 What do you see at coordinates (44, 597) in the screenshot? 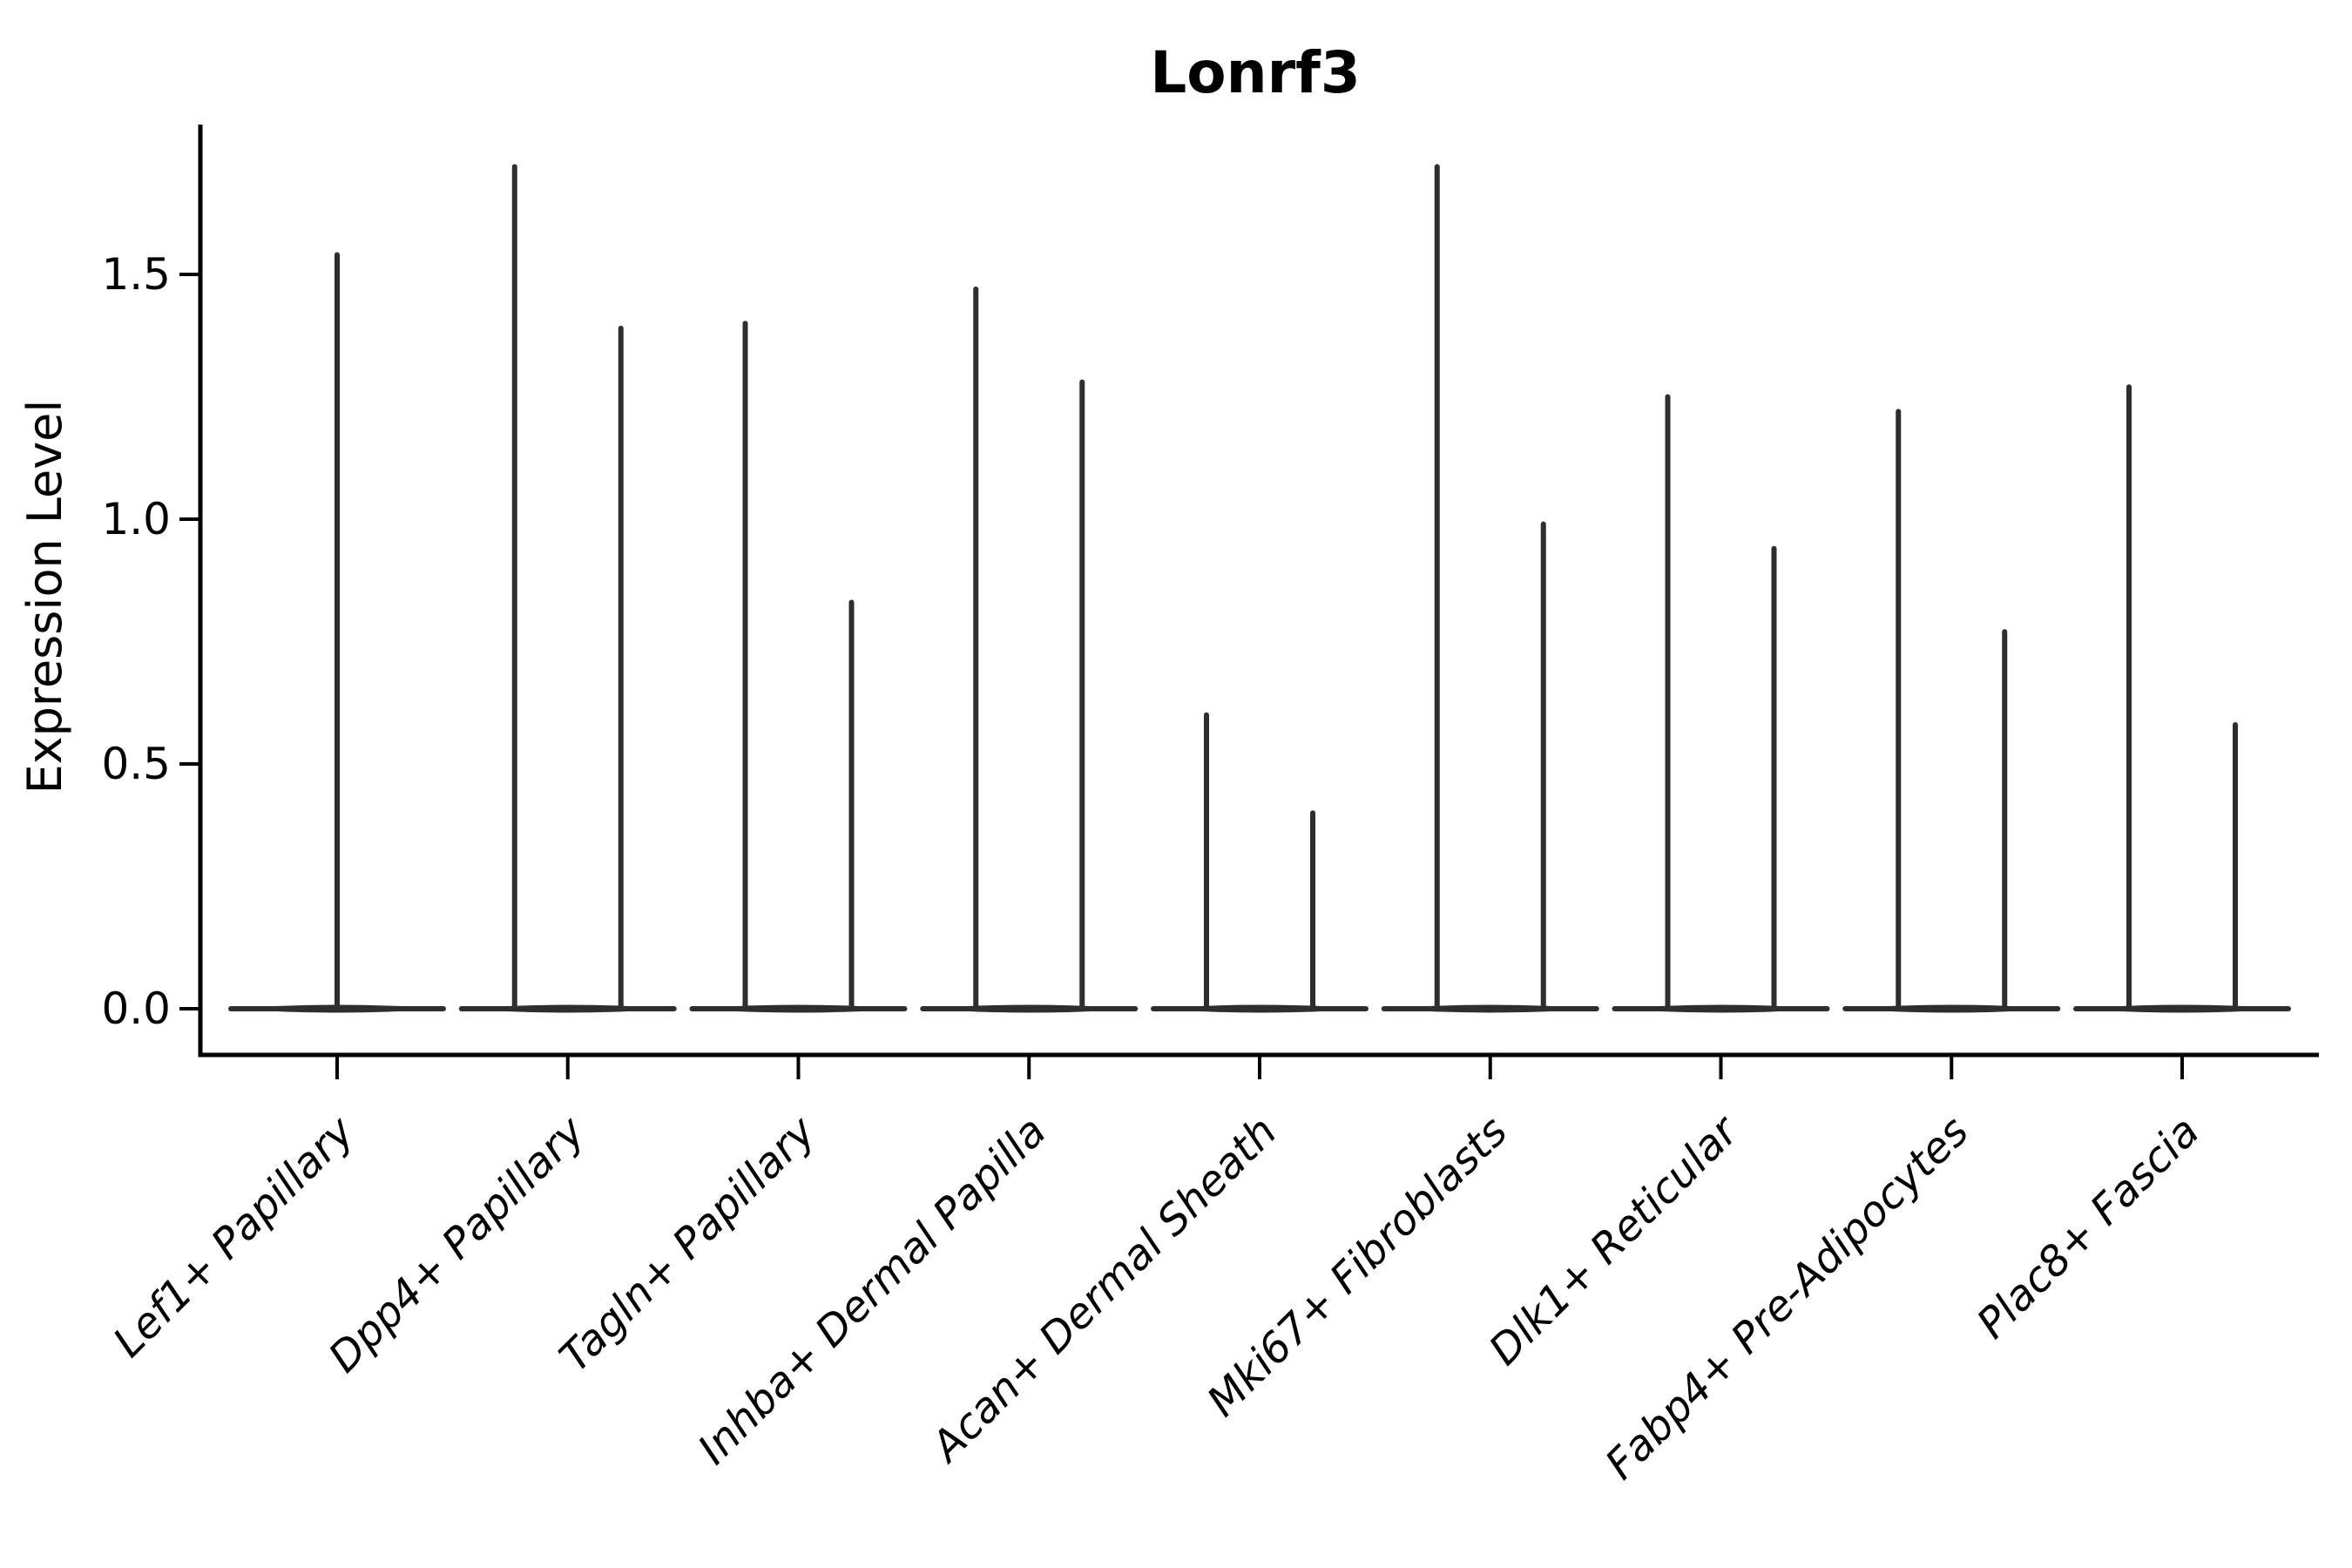
I see `y-axis-label: Expression Level` at bounding box center [44, 597].